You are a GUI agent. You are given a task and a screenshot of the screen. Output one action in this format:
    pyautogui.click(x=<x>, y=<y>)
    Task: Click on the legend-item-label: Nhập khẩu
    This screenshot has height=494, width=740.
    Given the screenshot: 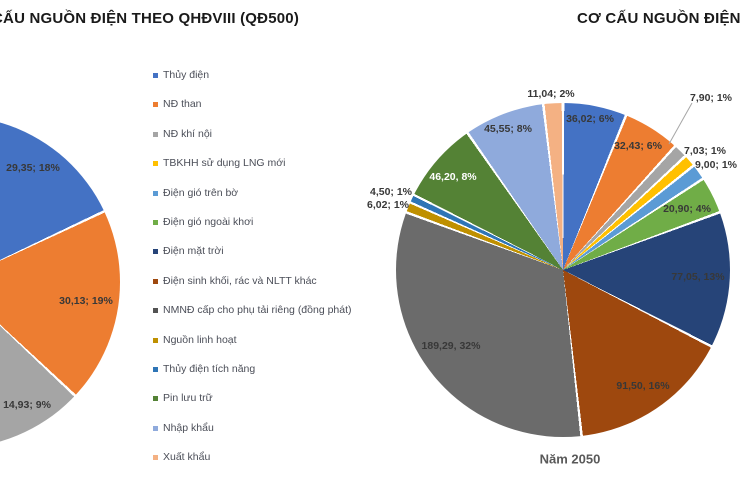 What is the action you would take?
    pyautogui.click(x=188, y=427)
    